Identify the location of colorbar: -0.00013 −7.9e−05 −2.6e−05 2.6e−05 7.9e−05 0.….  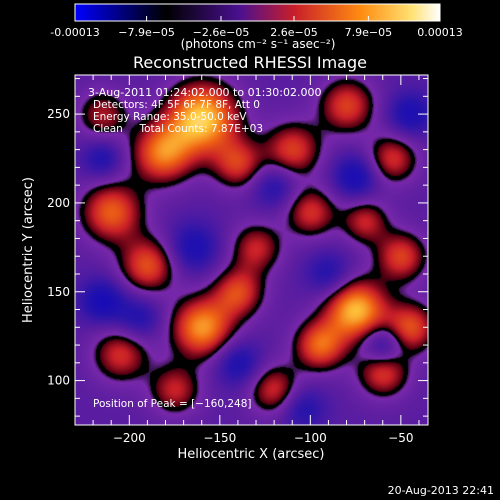
(256, 27).